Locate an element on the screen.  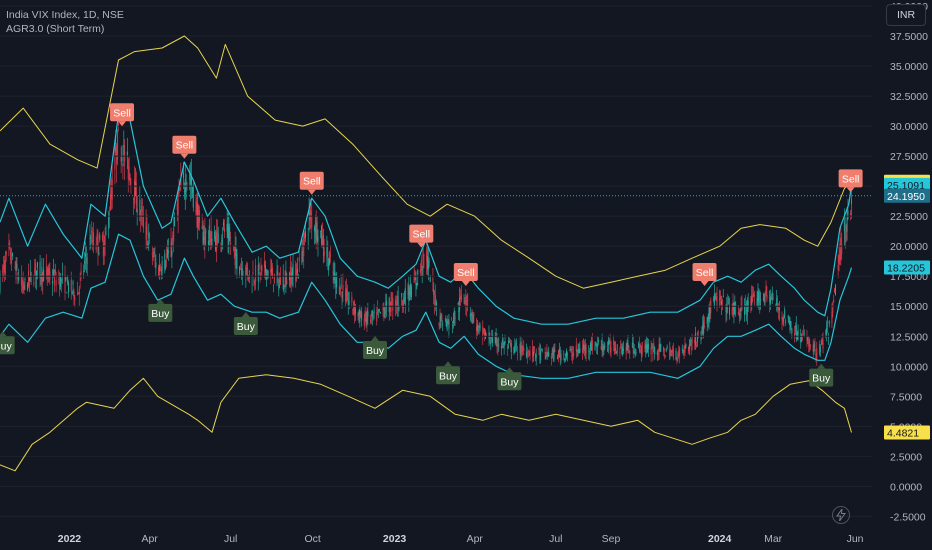
time-axis is located at coordinates (466, 538).